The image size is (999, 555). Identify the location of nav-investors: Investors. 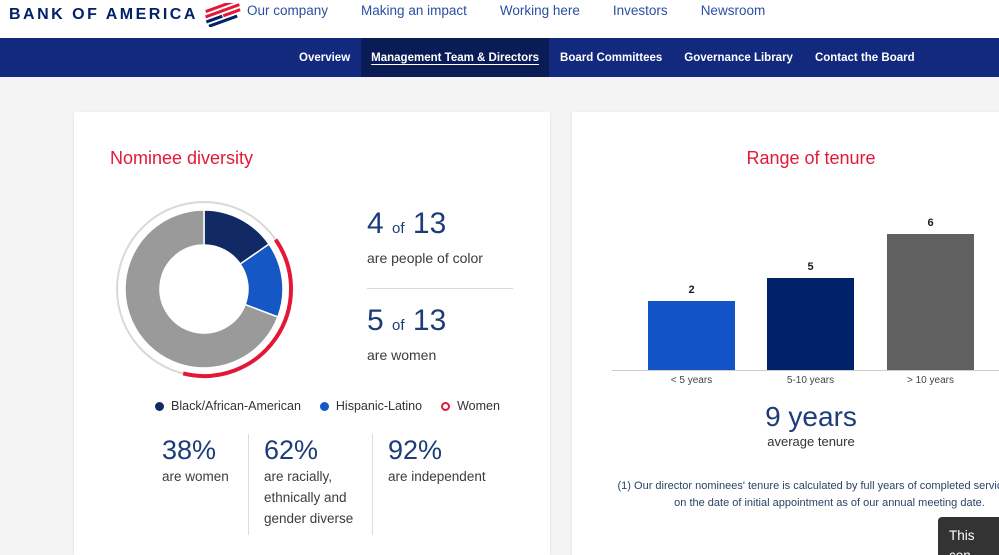
(640, 10).